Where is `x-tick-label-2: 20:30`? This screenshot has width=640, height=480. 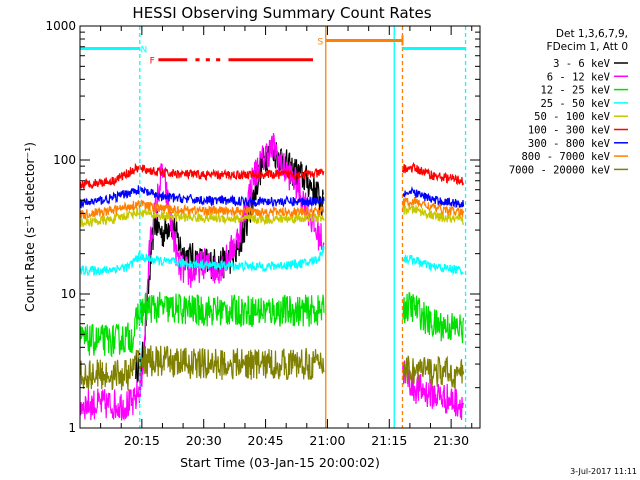 x-tick-label-2: 20:30 is located at coordinates (204, 440).